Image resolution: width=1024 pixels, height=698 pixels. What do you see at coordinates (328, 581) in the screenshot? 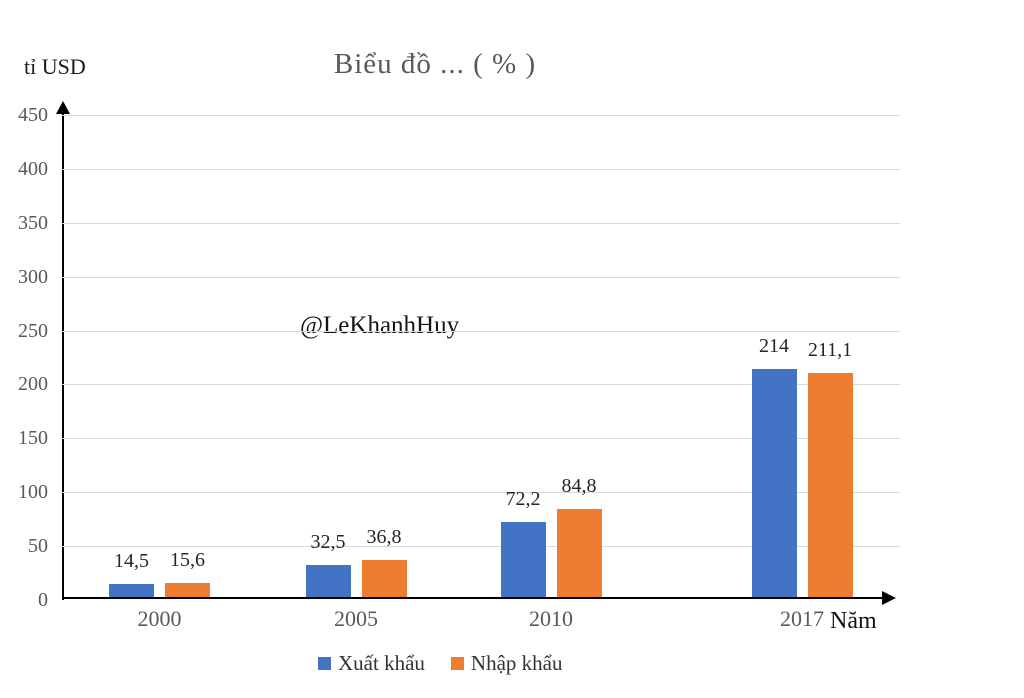
I see `bar-xuat-khau-2005` at bounding box center [328, 581].